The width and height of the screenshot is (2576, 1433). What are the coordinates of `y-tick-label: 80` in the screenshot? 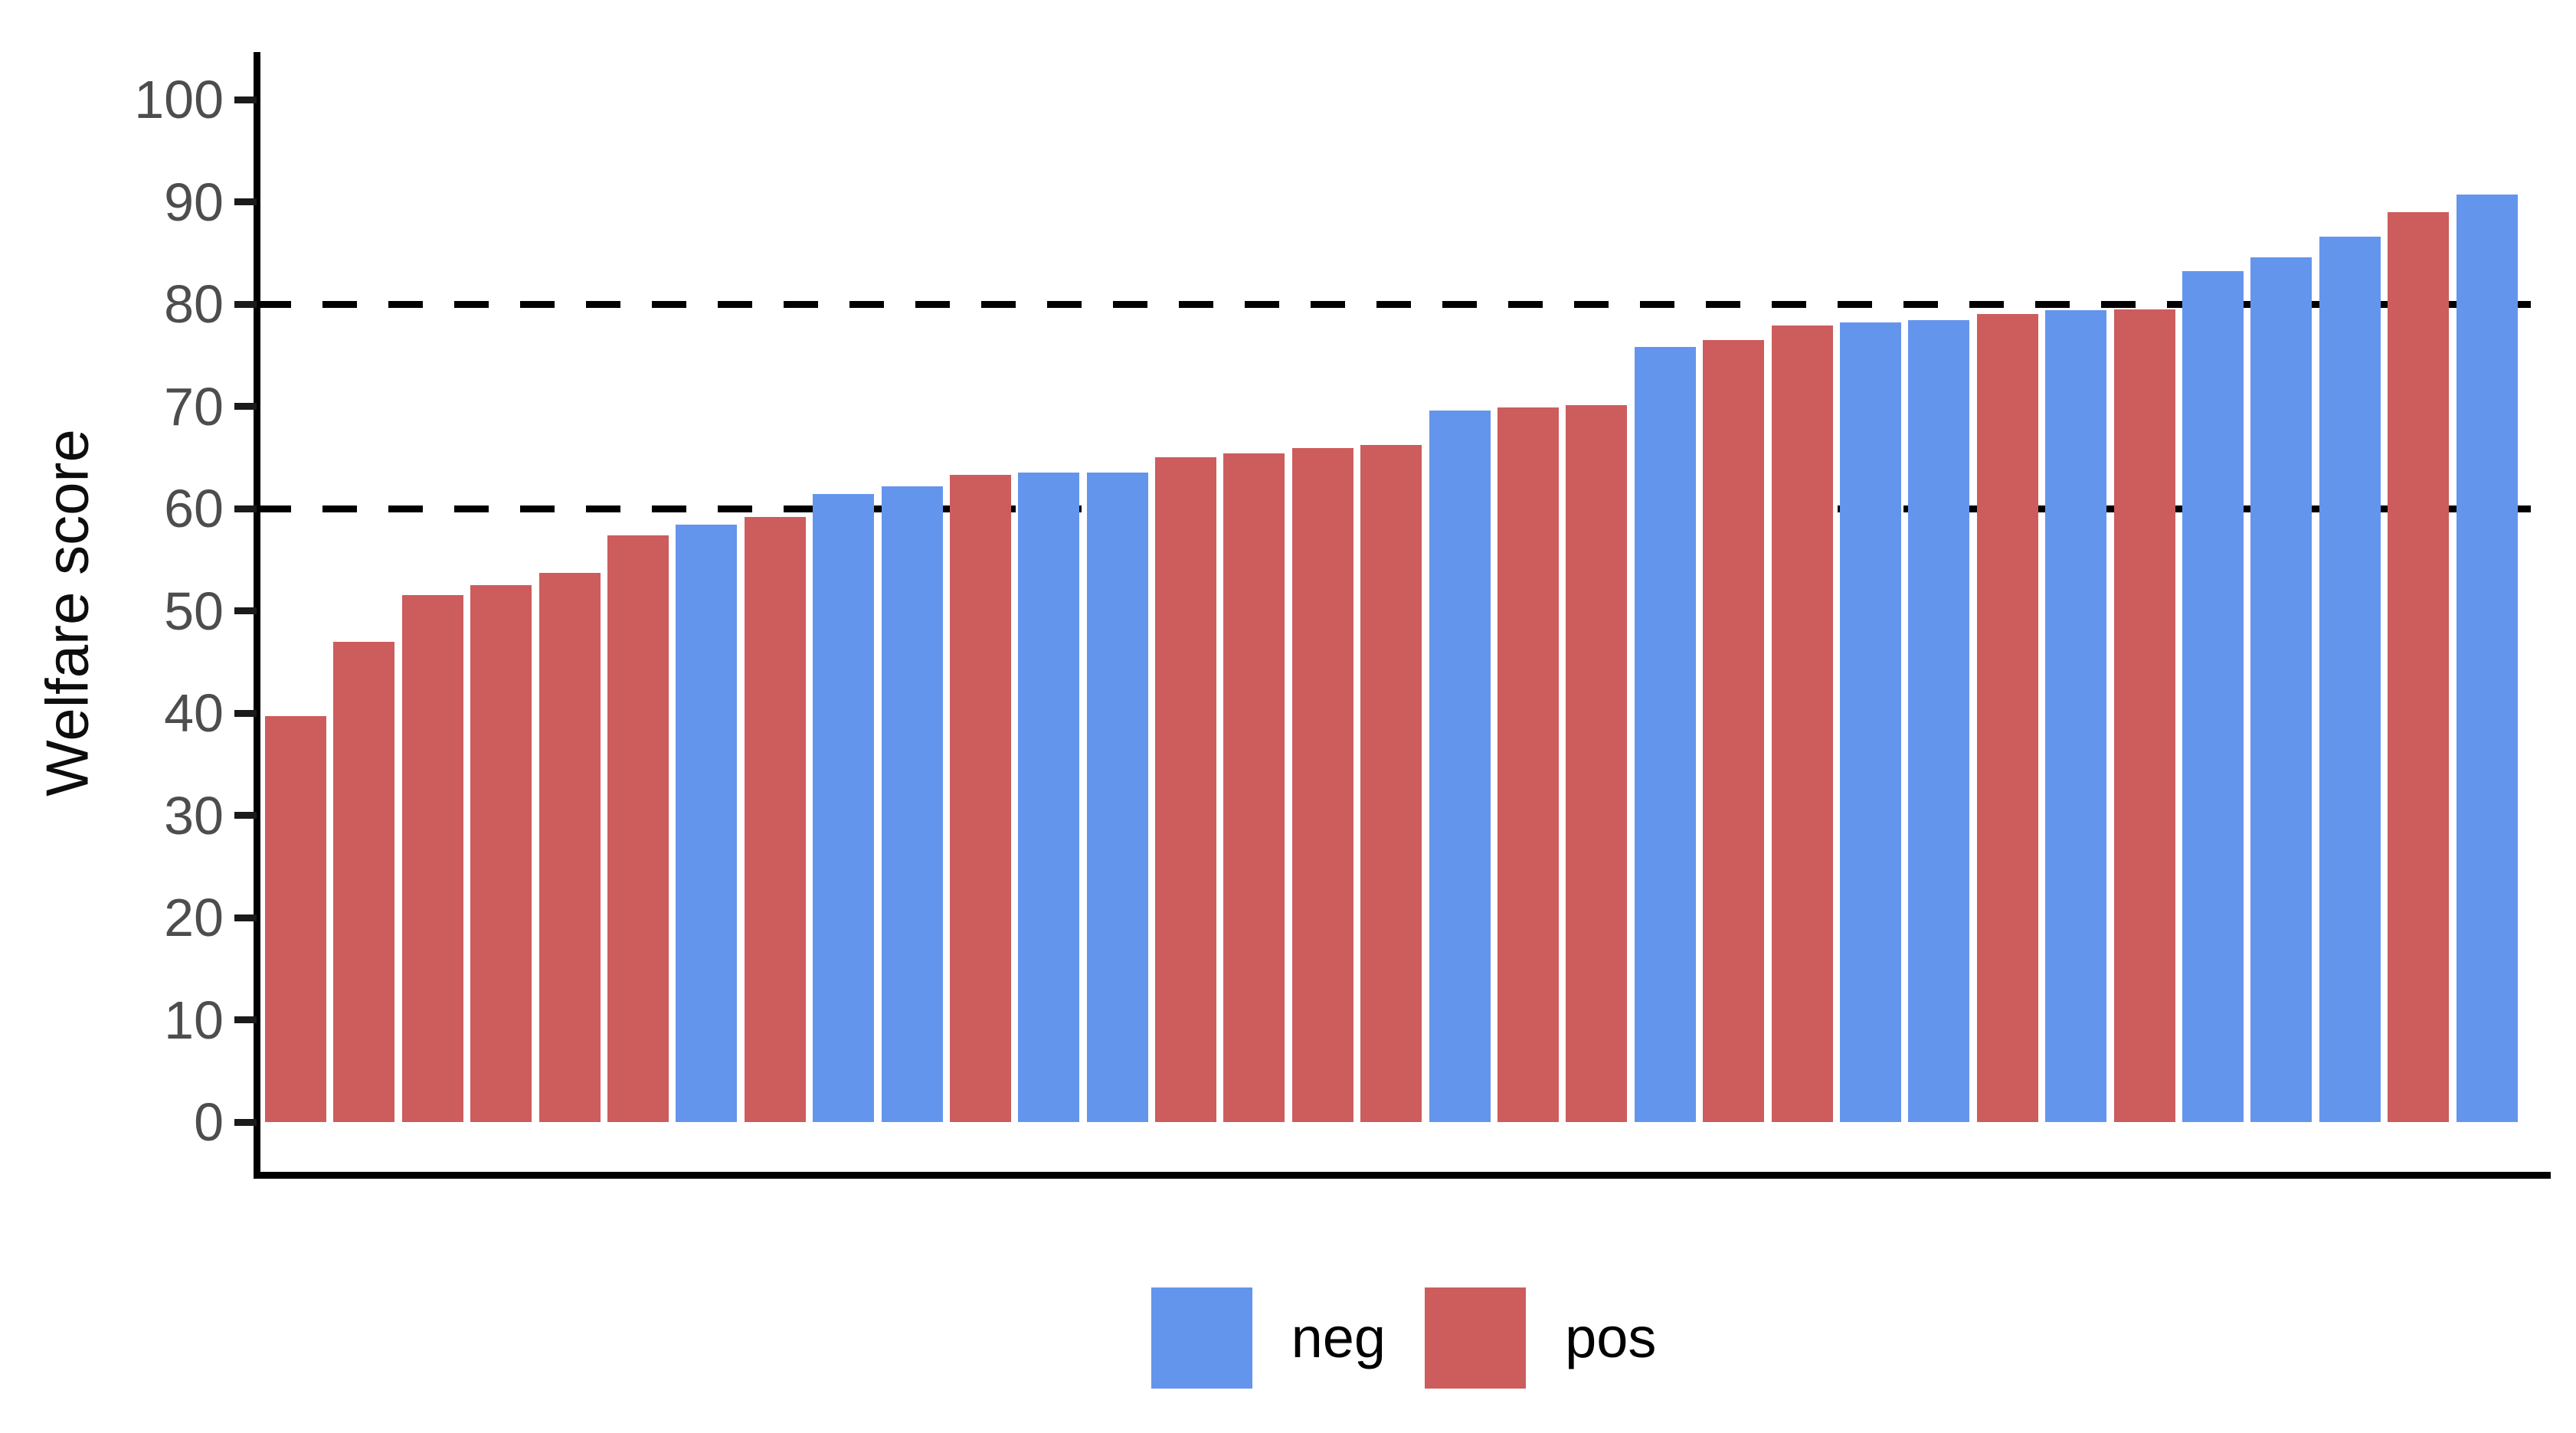 It's located at (194, 304).